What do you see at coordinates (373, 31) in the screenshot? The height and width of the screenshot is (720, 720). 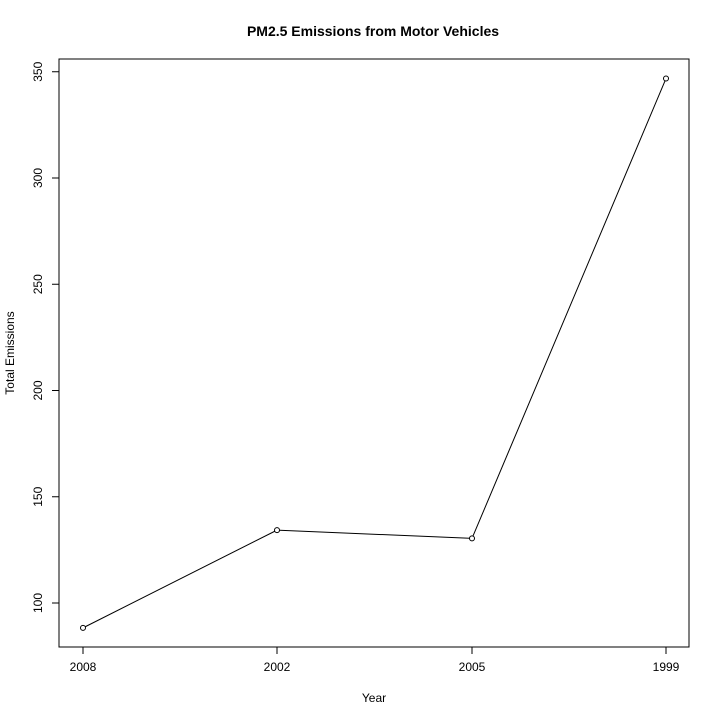 I see `chart-title: PM2.5 Emissions from Motor Vehicles` at bounding box center [373, 31].